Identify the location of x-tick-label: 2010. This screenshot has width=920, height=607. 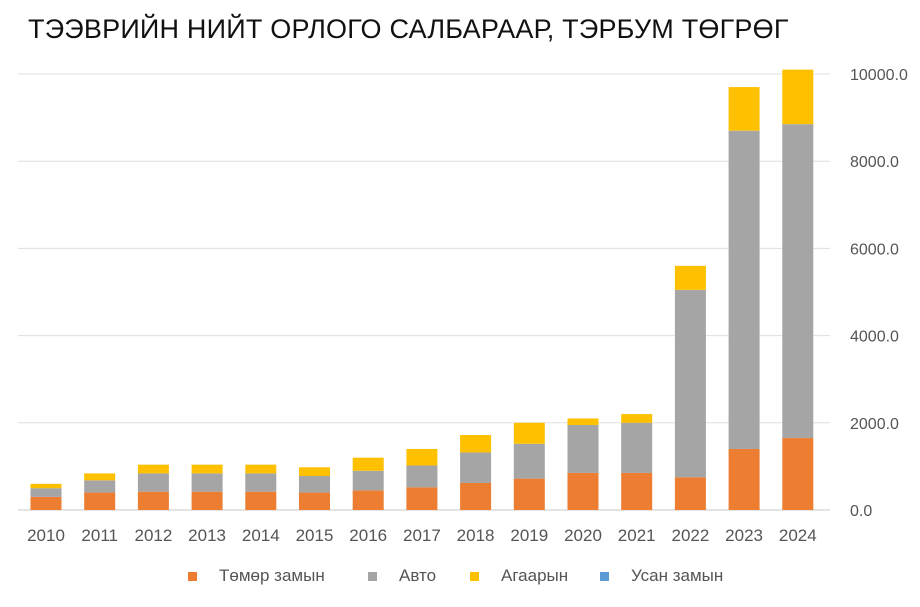
(46, 535).